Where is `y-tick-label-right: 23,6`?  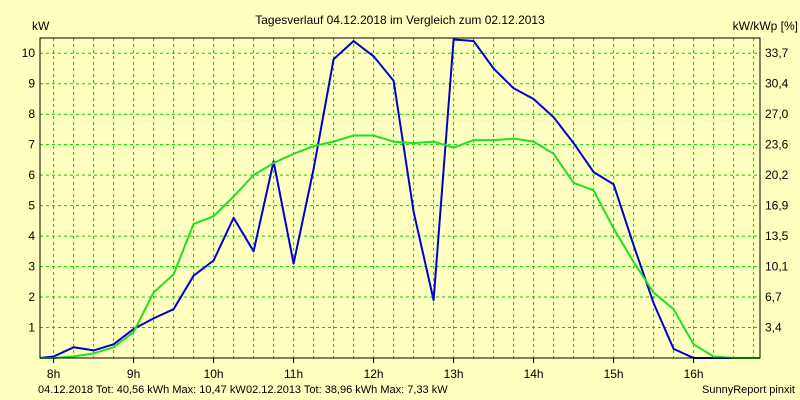
y-tick-label-right: 23,6 is located at coordinates (777, 145).